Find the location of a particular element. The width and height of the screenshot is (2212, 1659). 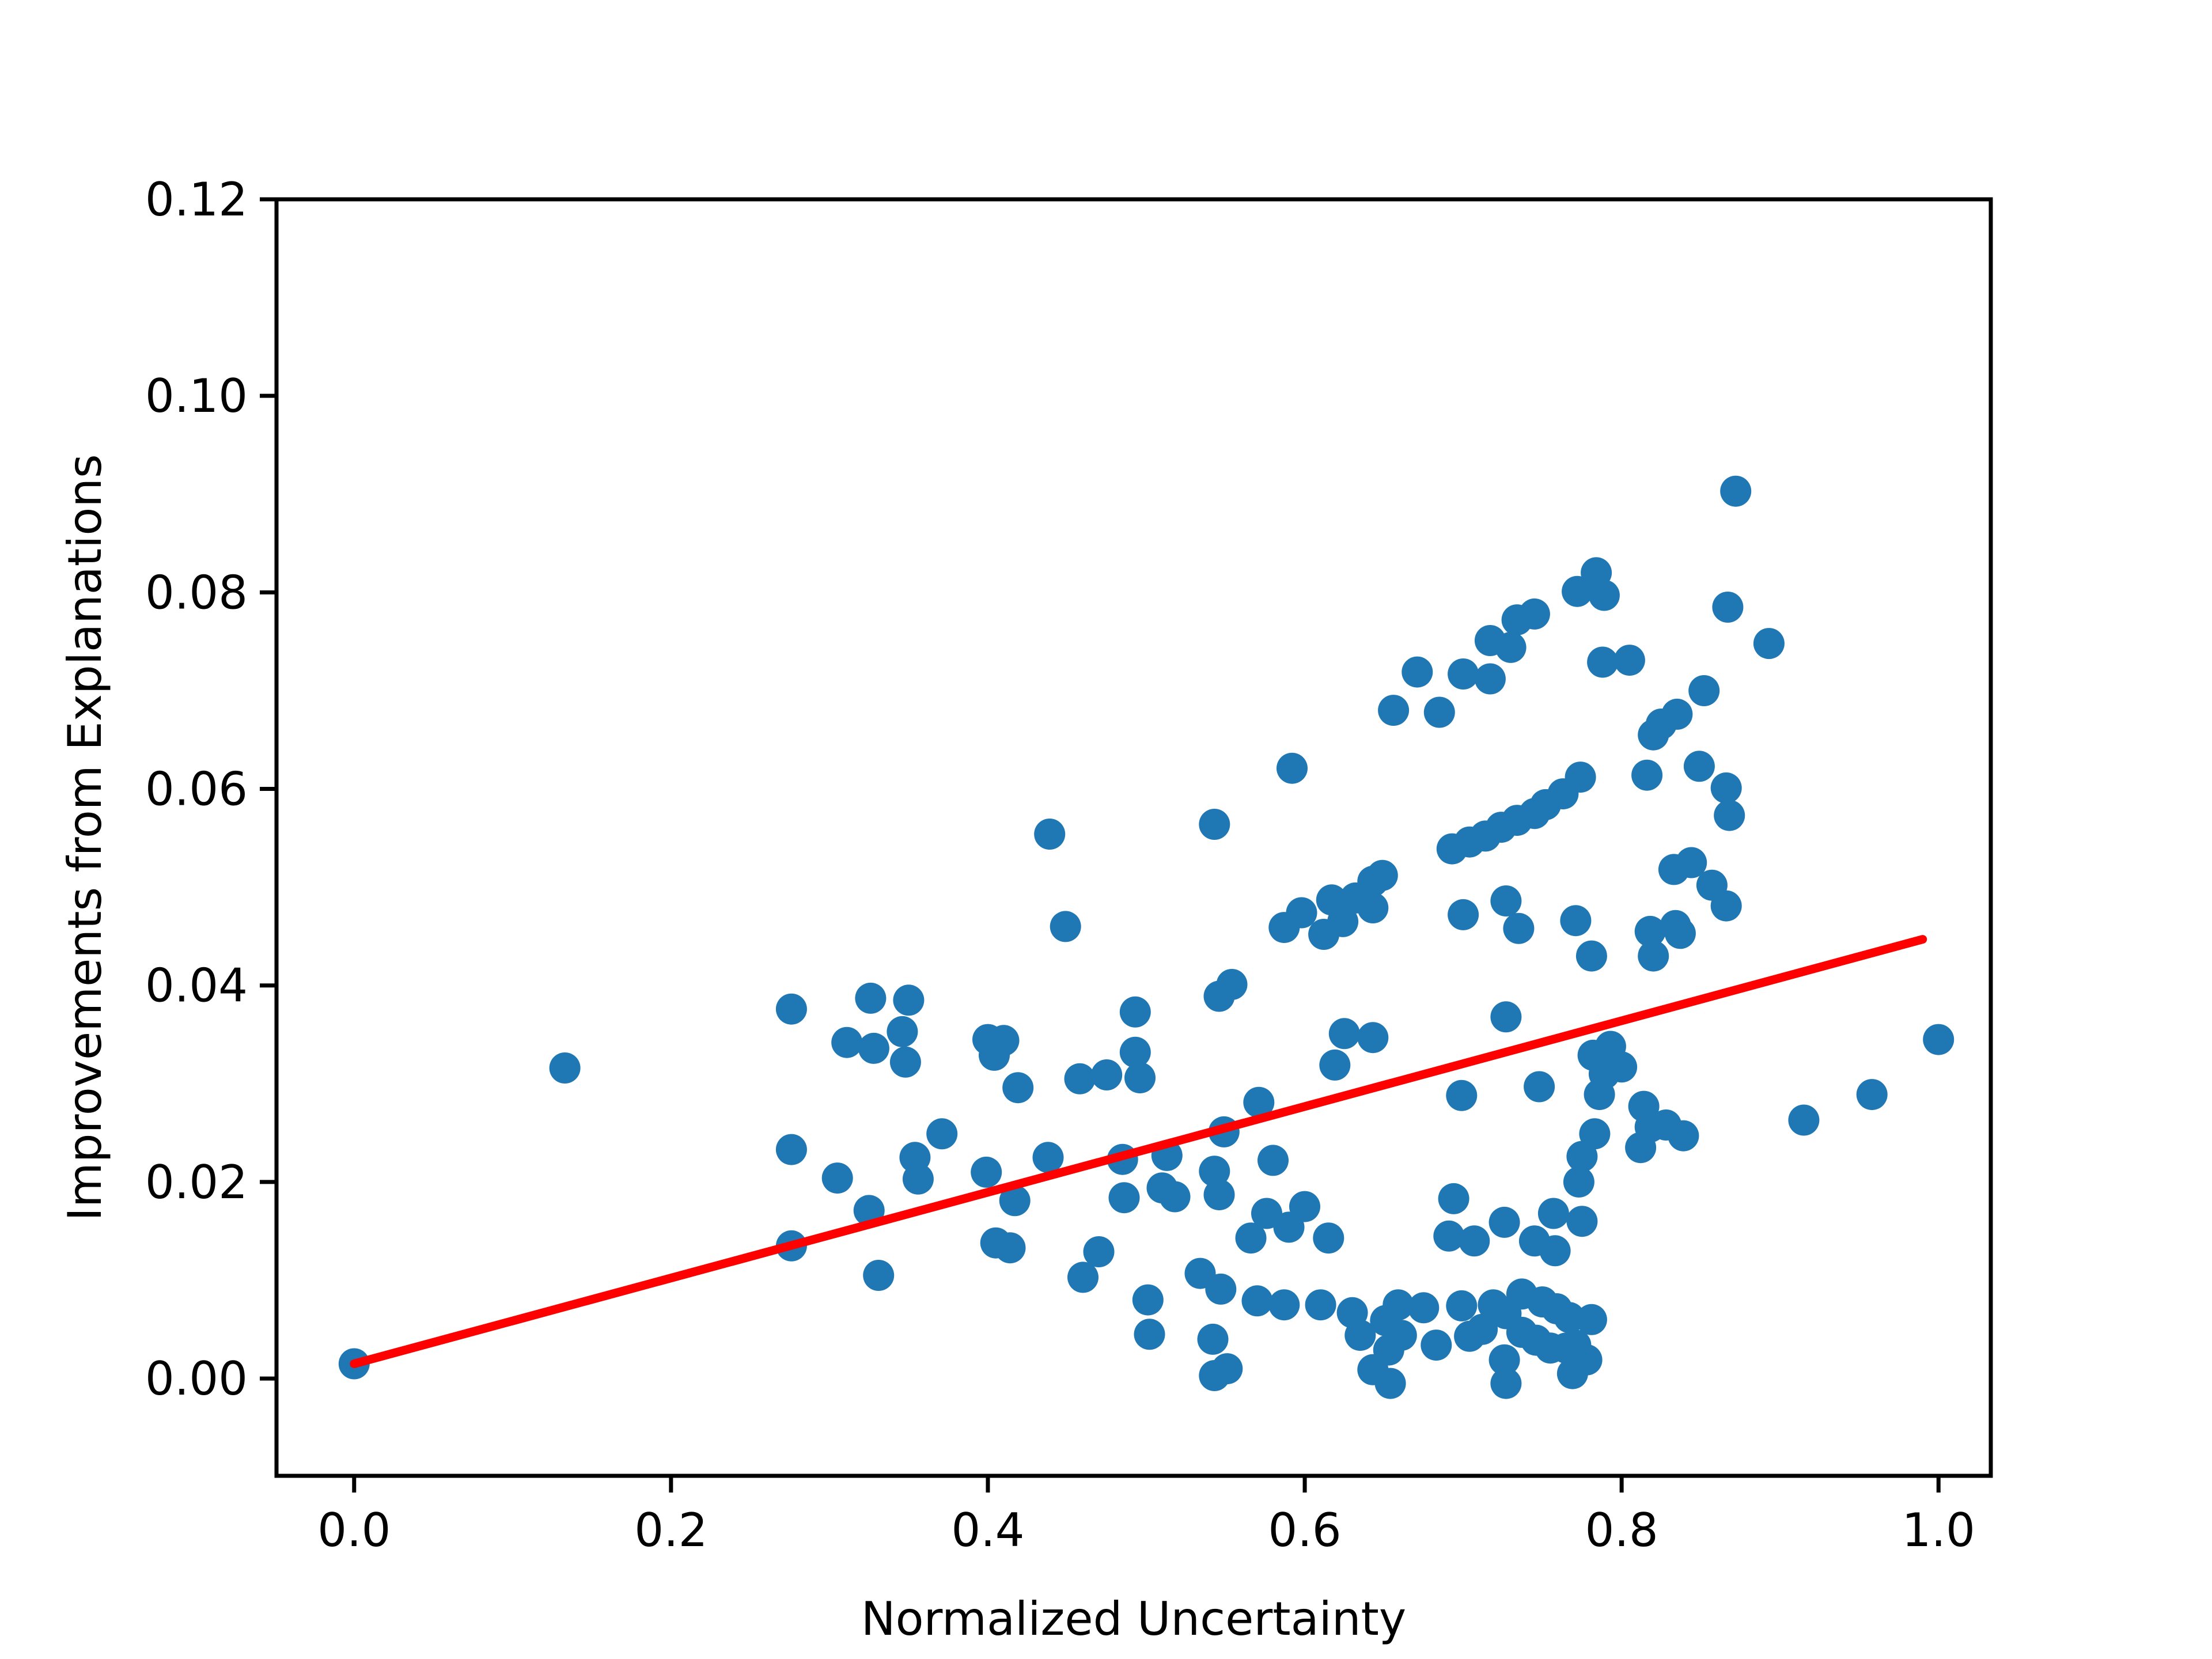

x-tick-label: 1.0 is located at coordinates (1938, 1530).